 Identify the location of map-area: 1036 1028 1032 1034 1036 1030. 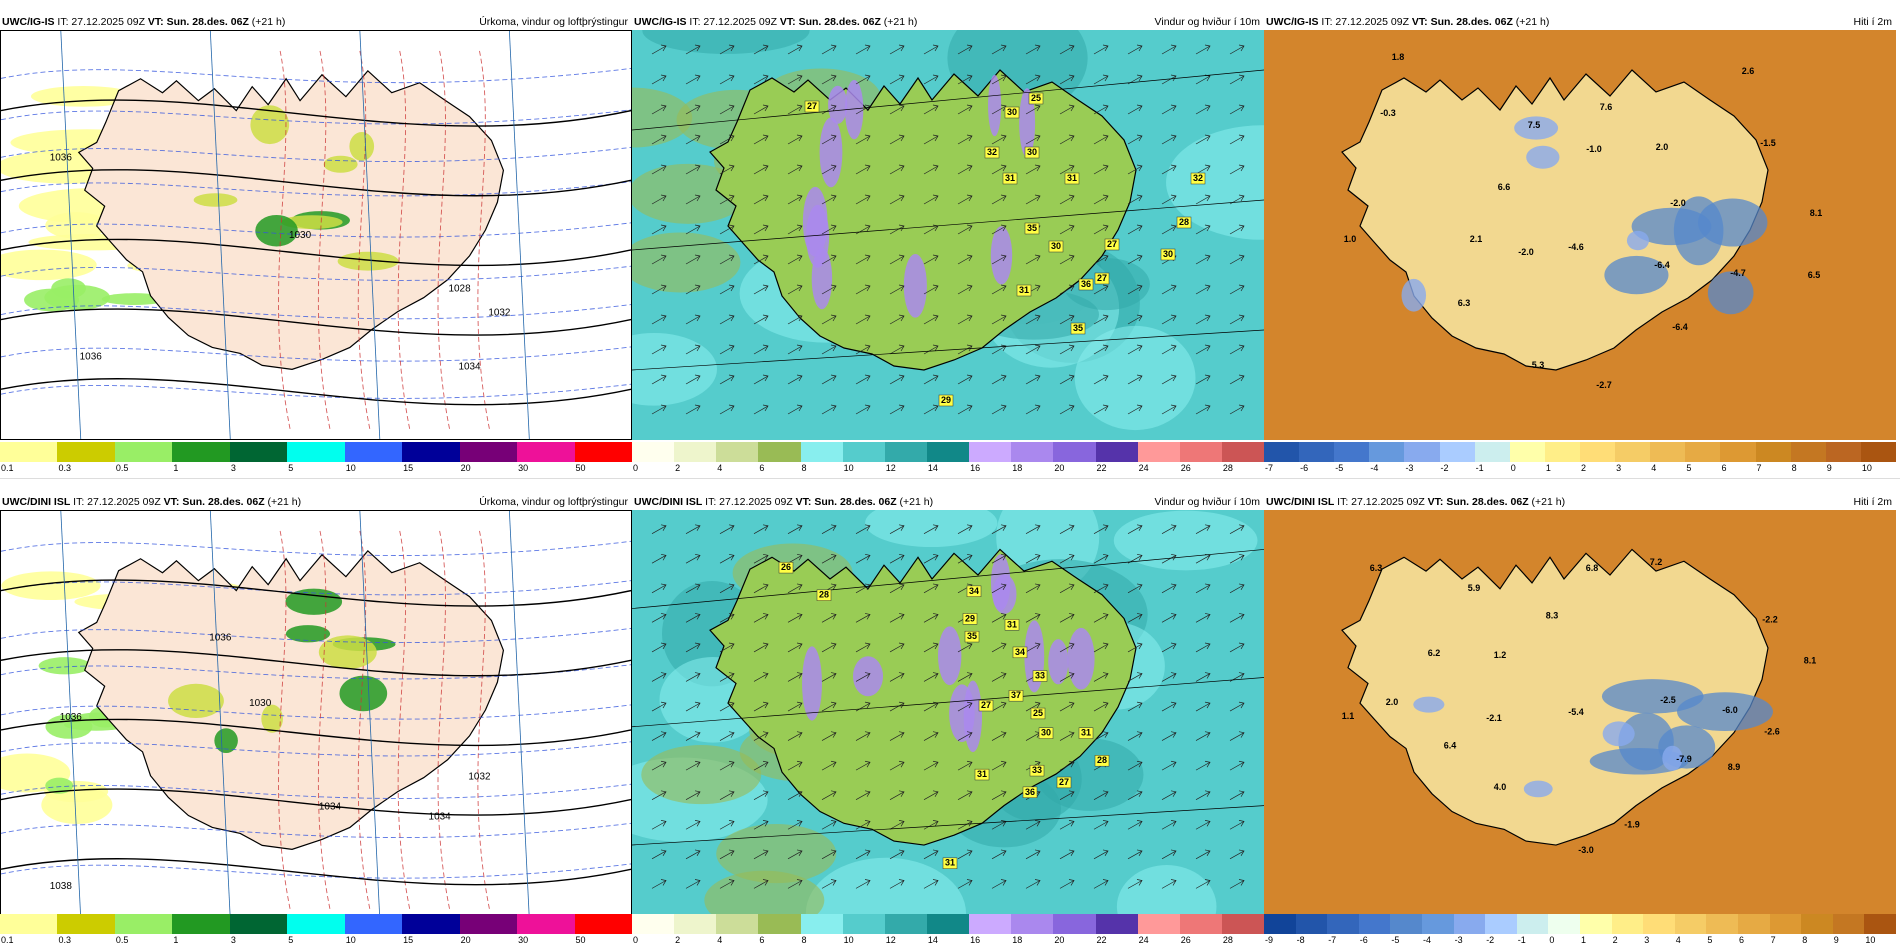
(316, 235).